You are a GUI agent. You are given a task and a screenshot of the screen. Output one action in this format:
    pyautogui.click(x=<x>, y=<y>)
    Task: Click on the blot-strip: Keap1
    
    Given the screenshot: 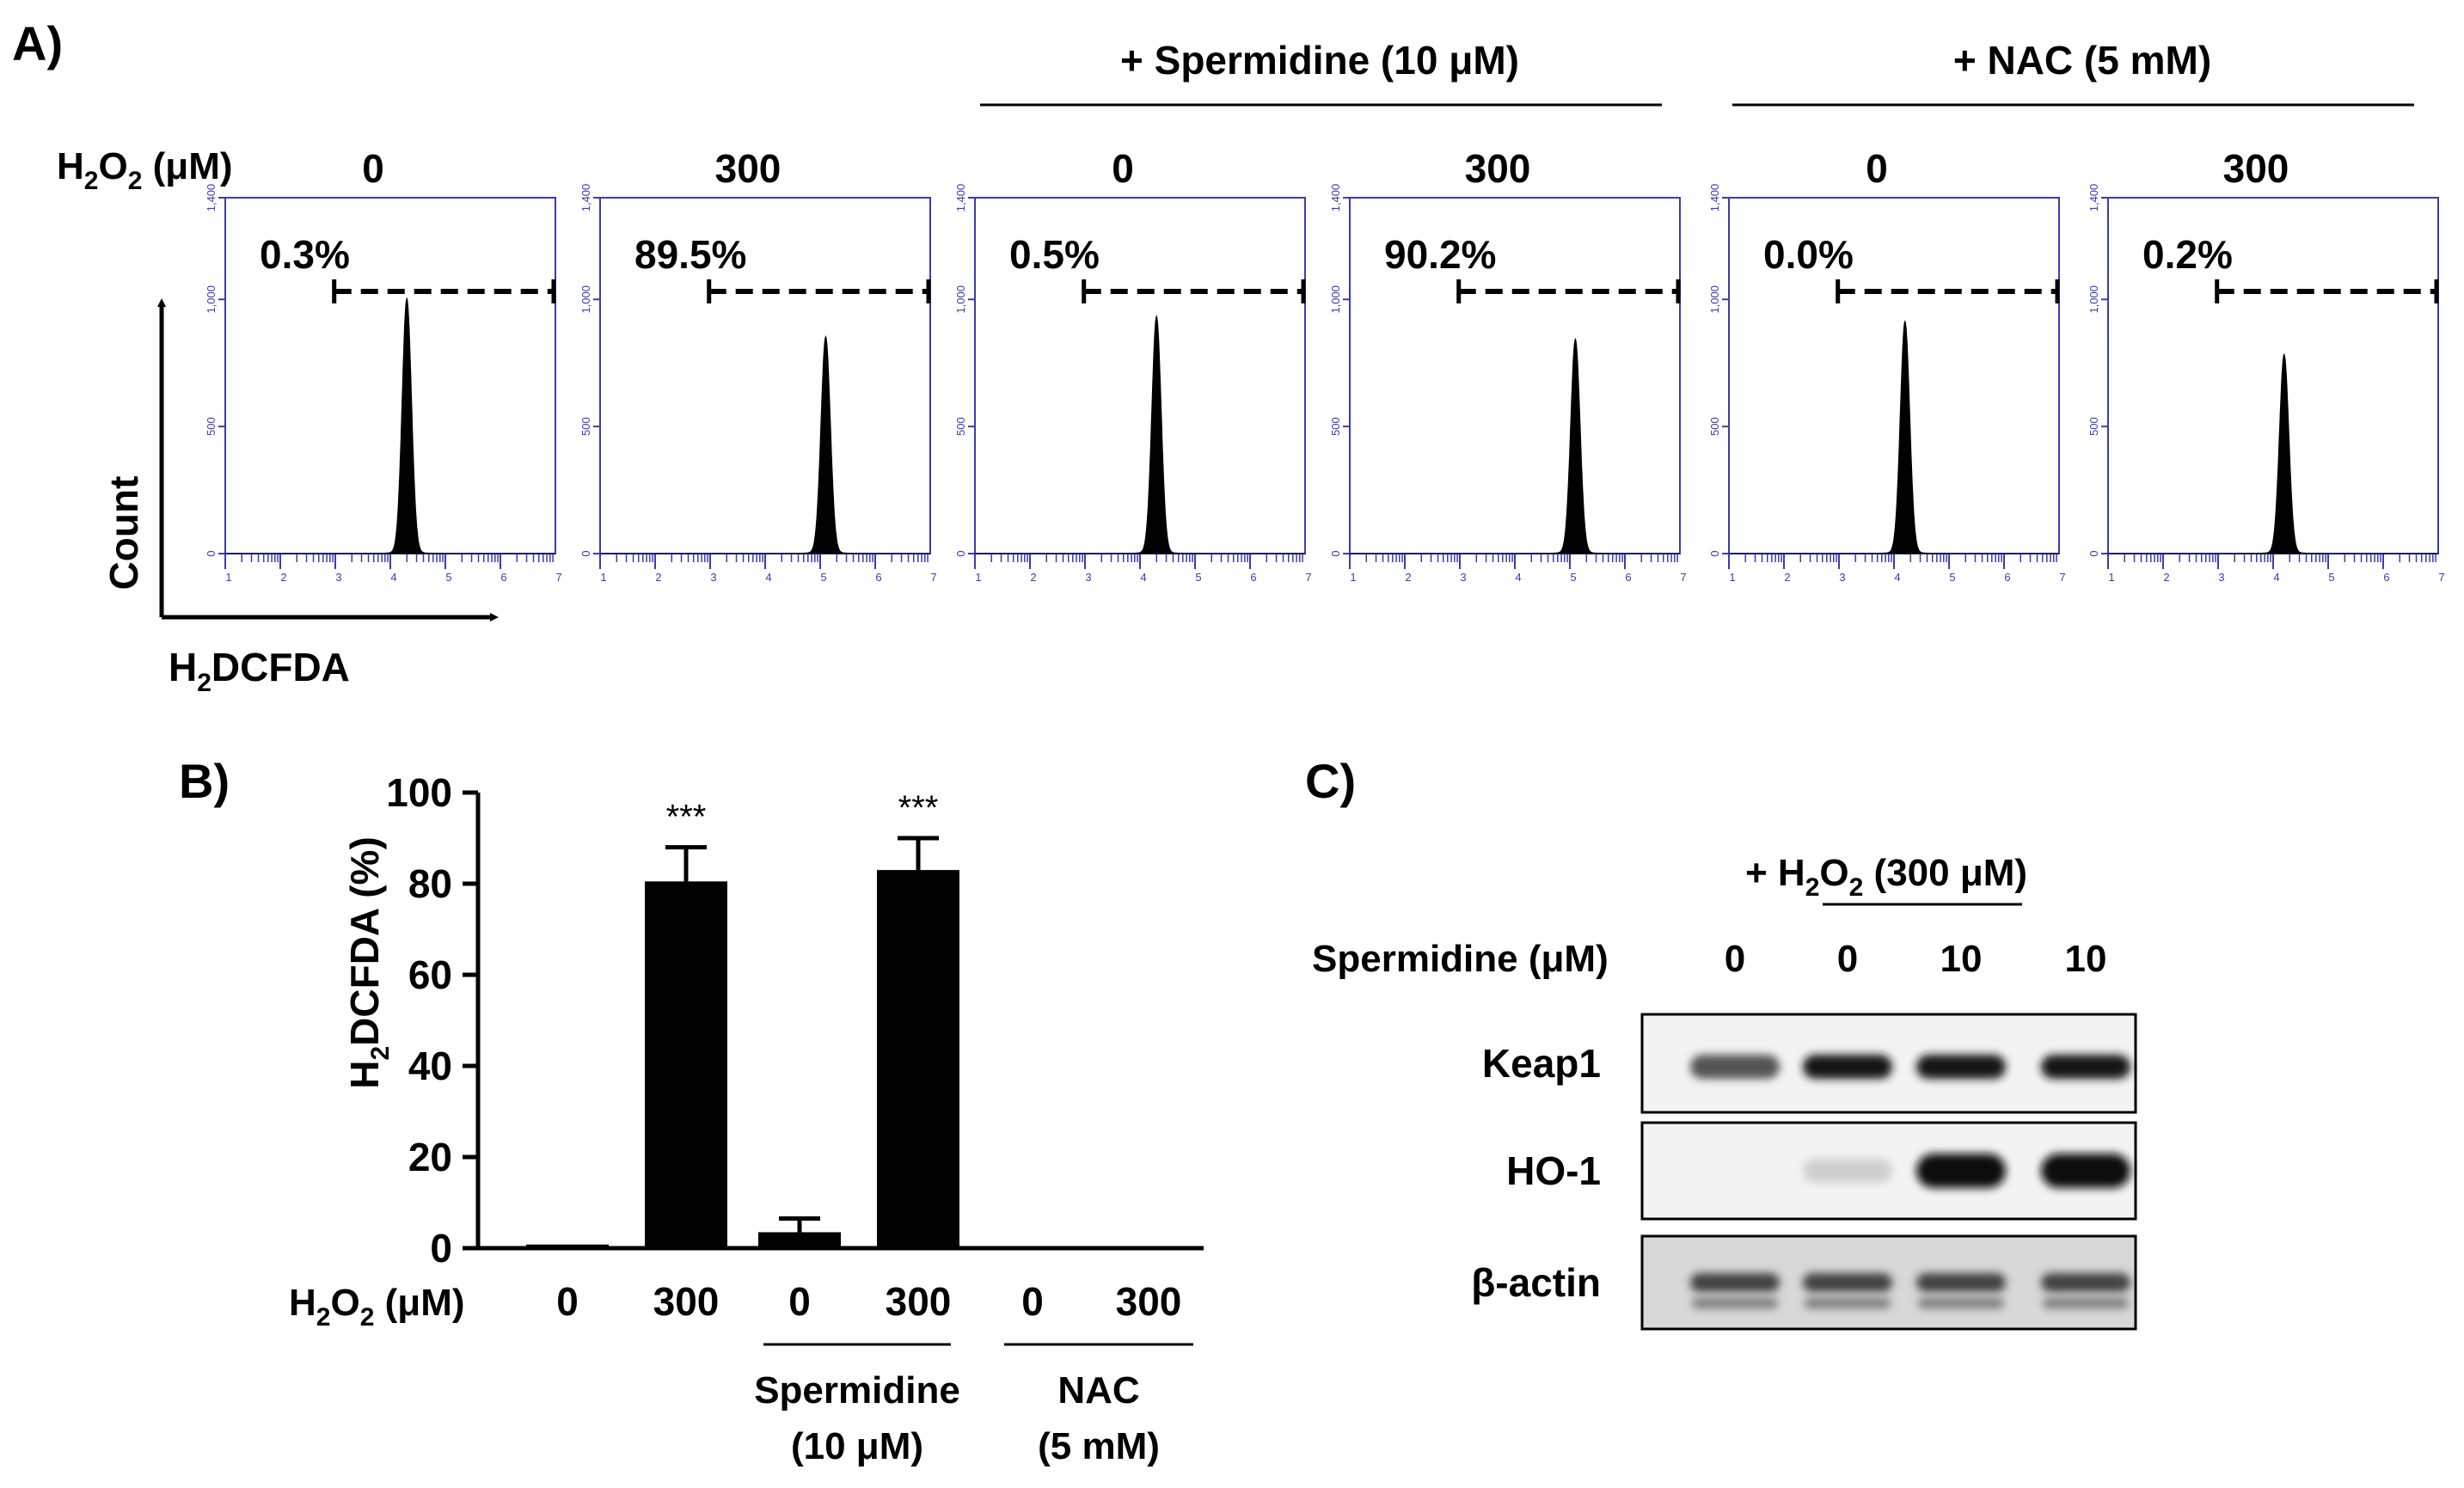 What is the action you would take?
    pyautogui.click(x=1809, y=1063)
    